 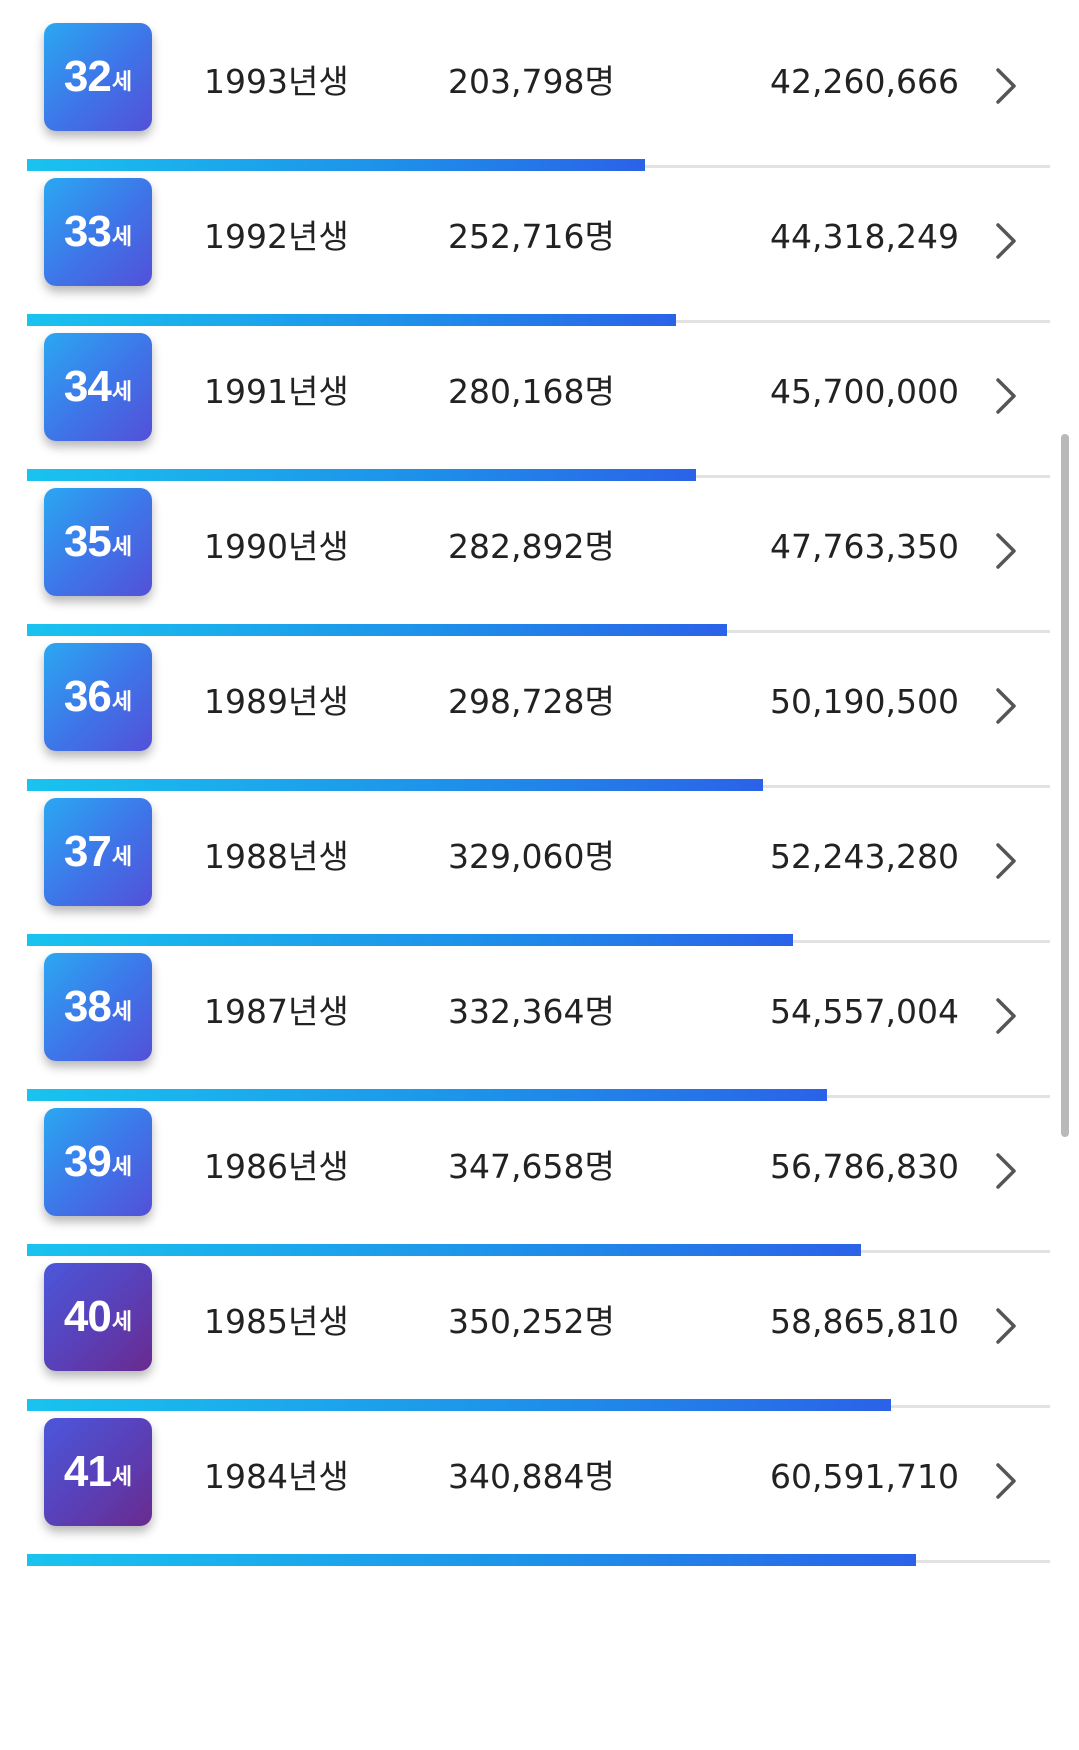 I want to click on average-amount: 56,786,830, so click(x=864, y=1166).